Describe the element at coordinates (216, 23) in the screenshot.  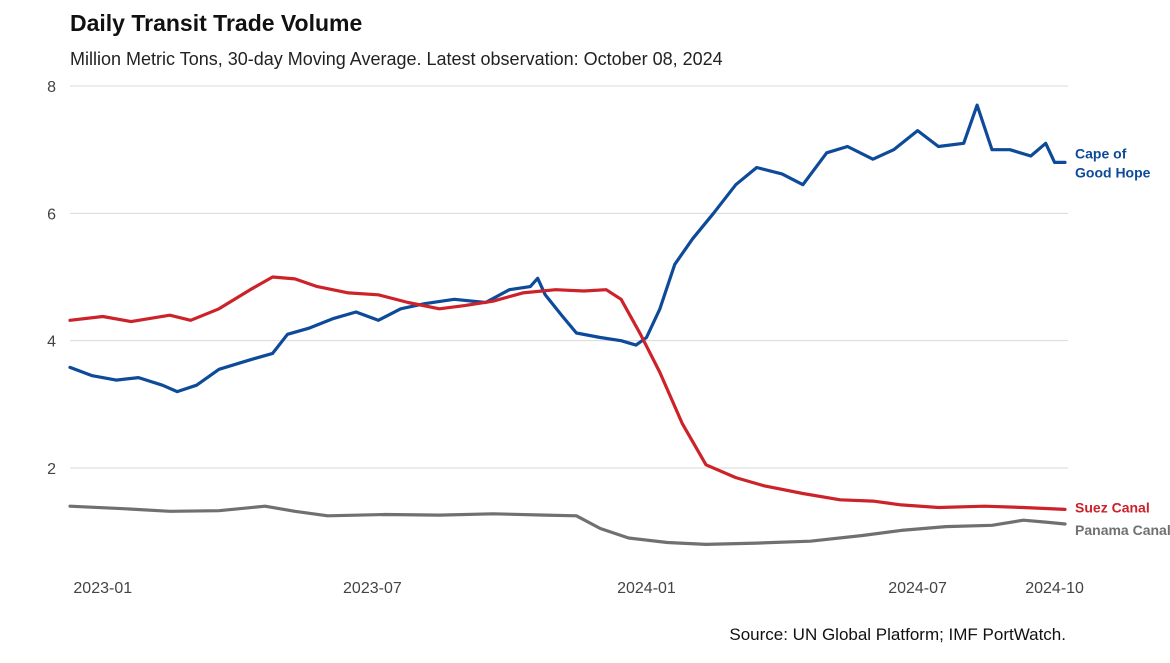
I see `chart-title: Daily Transit Trade Volume` at that location.